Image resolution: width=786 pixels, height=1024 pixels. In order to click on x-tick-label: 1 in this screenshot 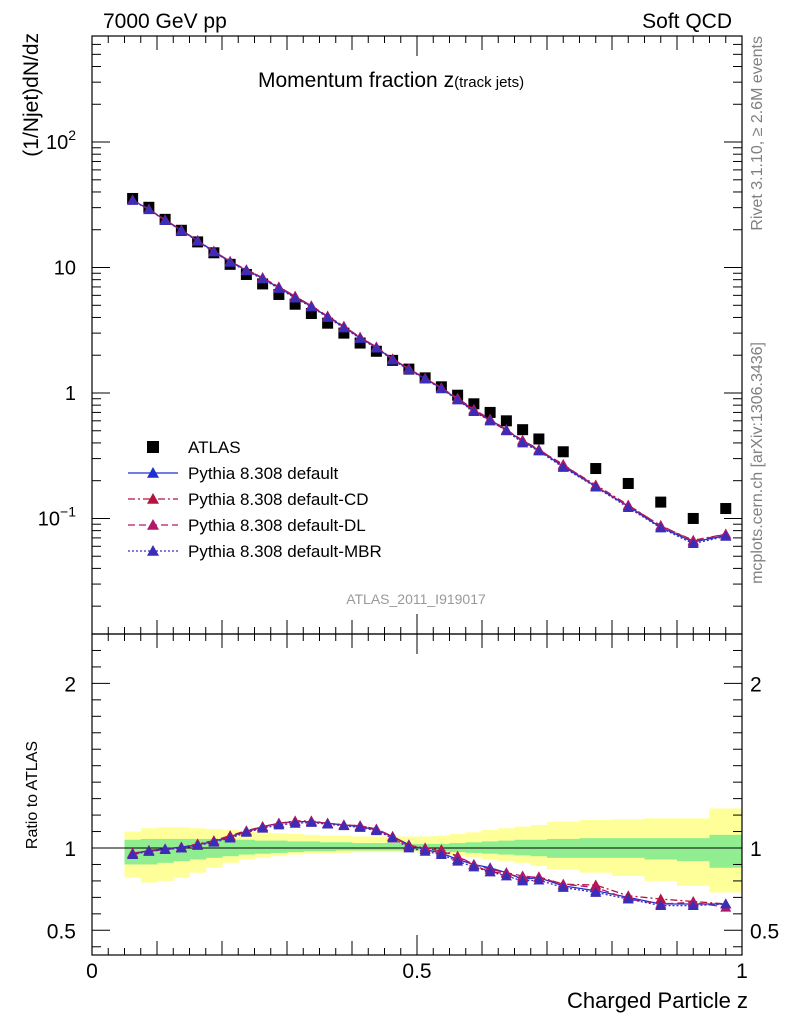, I will do `click(742, 971)`.